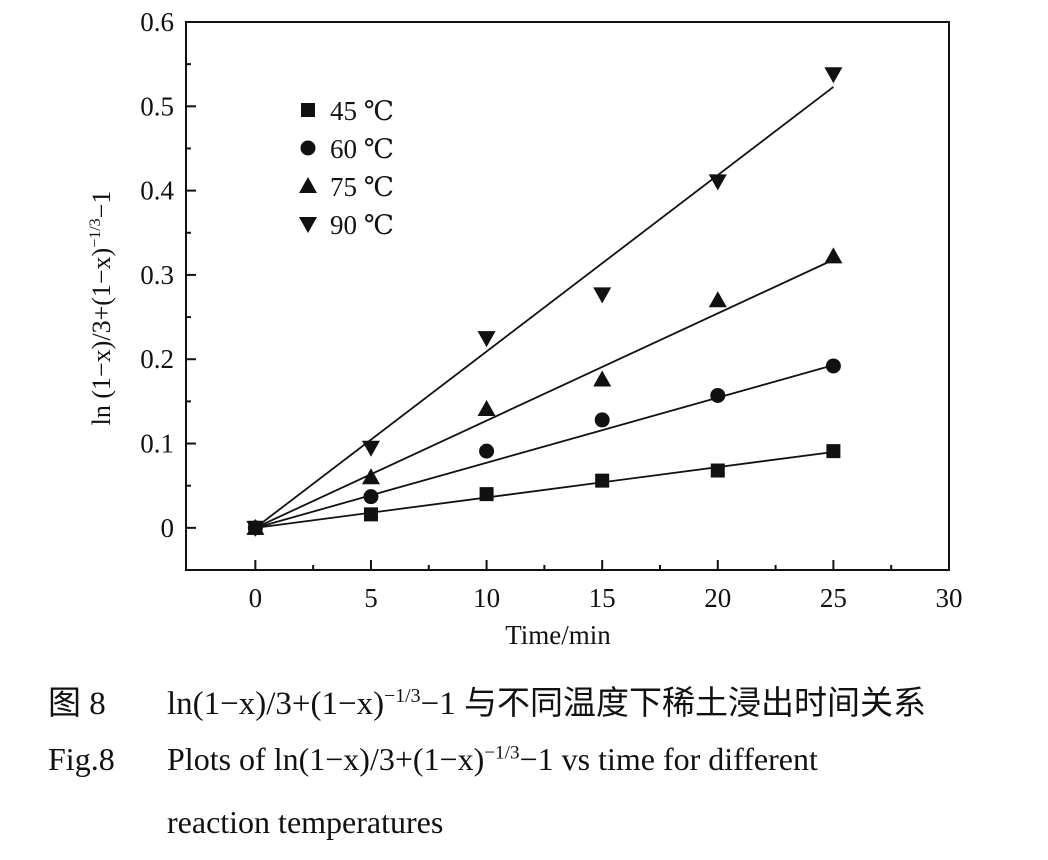  I want to click on caption-english-exponent: −1/3, so click(502, 753).